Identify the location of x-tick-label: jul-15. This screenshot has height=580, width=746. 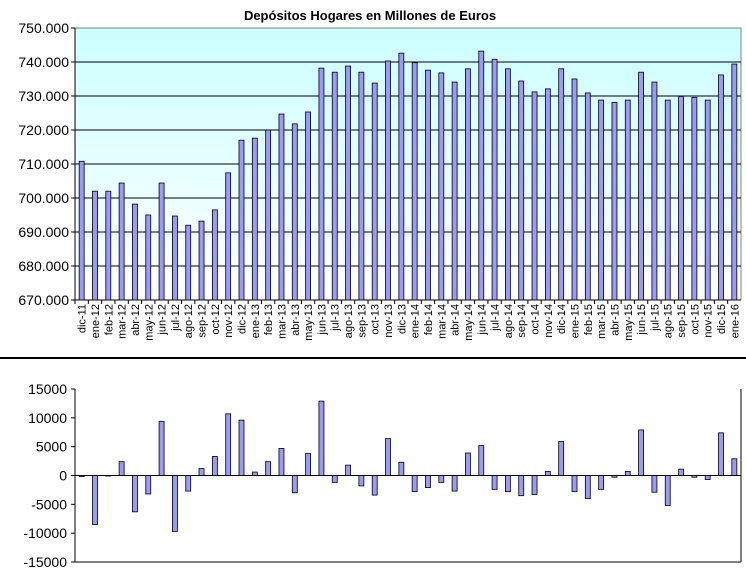
(655, 318).